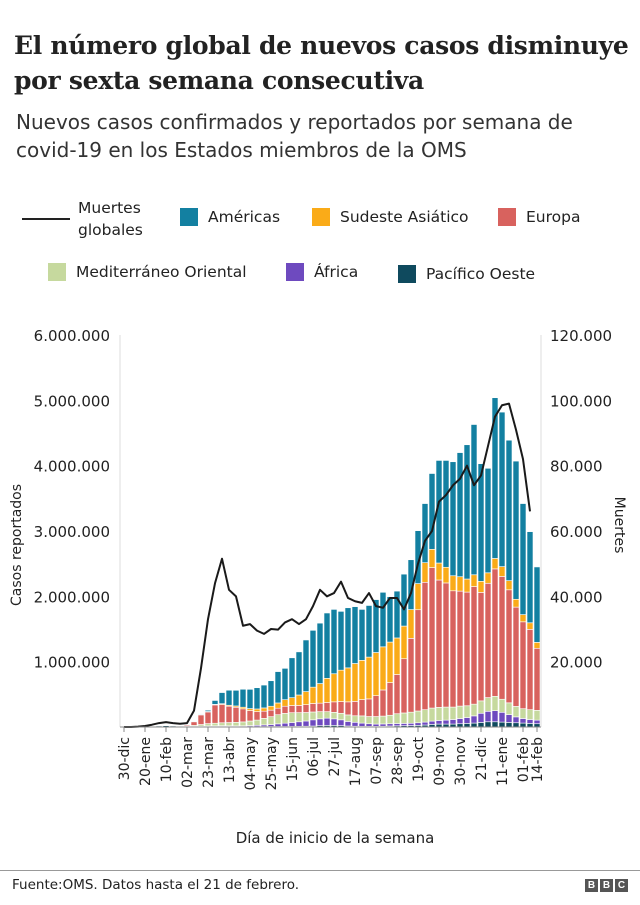  I want to click on y2-tick-label: 20.000, so click(576, 663).